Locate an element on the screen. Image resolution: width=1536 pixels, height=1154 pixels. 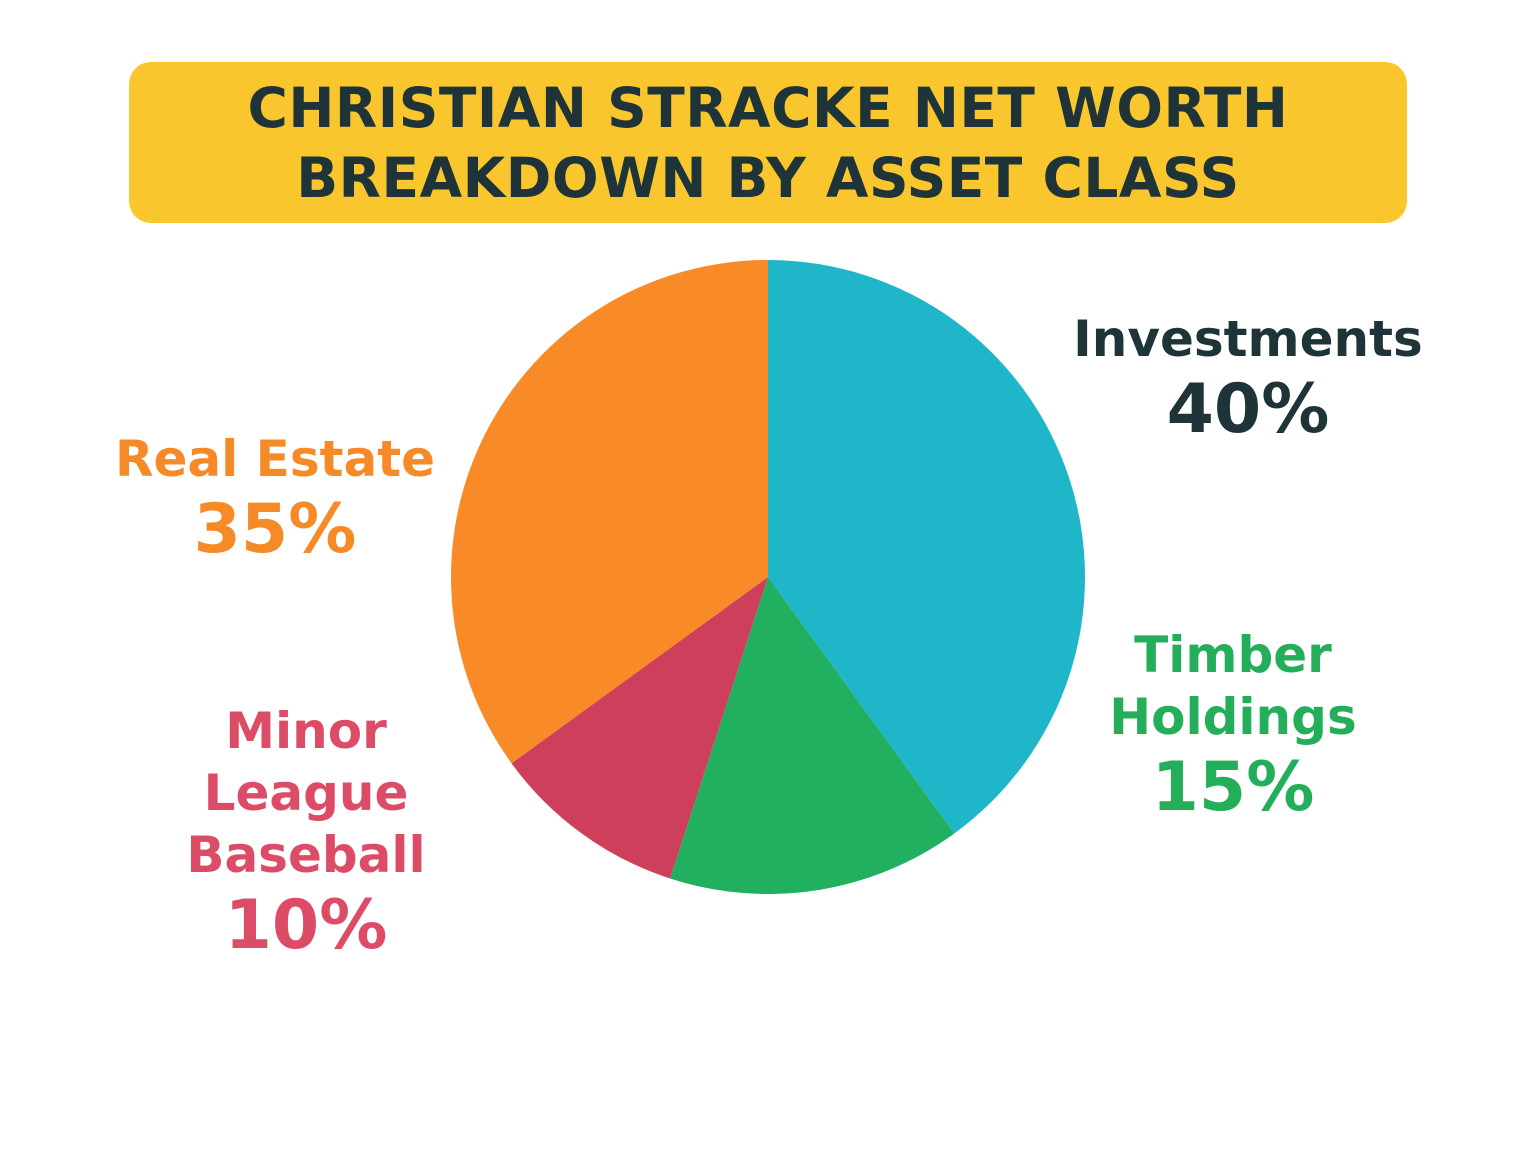
slice-label-value: 35% is located at coordinates (275, 529).